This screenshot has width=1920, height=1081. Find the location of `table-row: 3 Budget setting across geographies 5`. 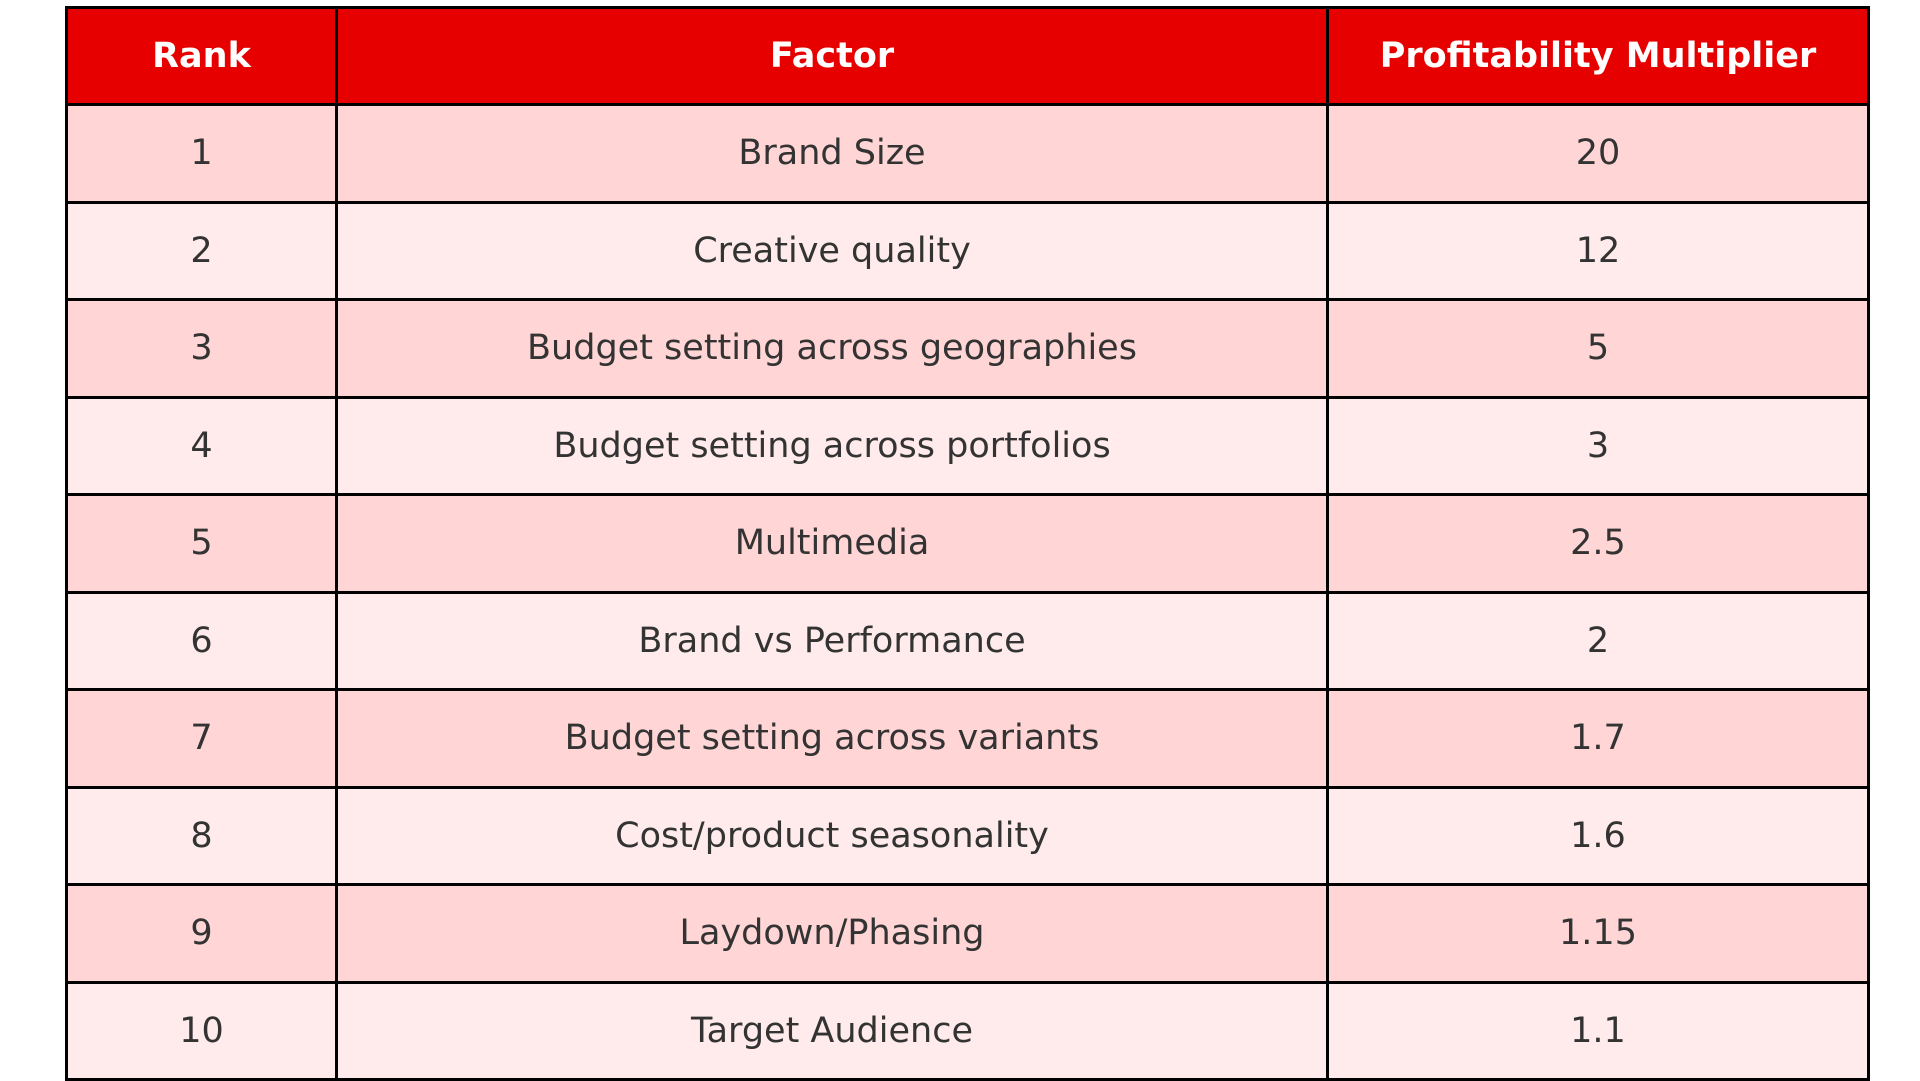

table-row: 3 Budget setting across geographies 5 is located at coordinates (967, 348).